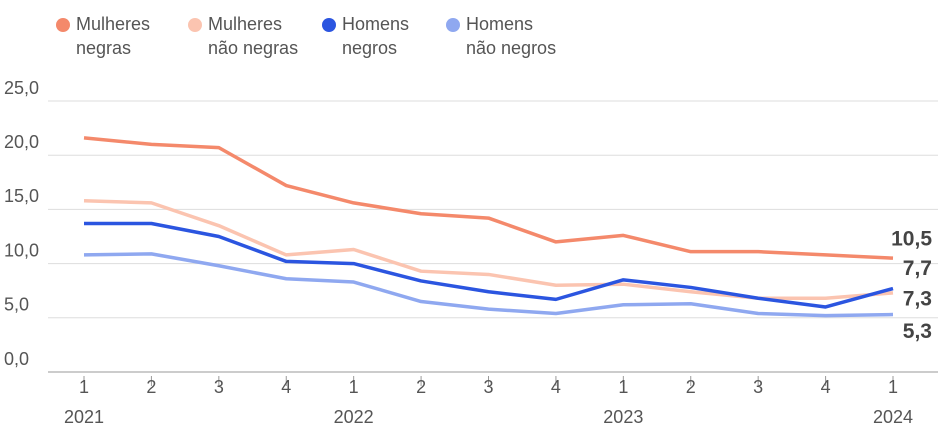 The image size is (938, 427). What do you see at coordinates (21, 196) in the screenshot?
I see `y-tick-label: 15,0` at bounding box center [21, 196].